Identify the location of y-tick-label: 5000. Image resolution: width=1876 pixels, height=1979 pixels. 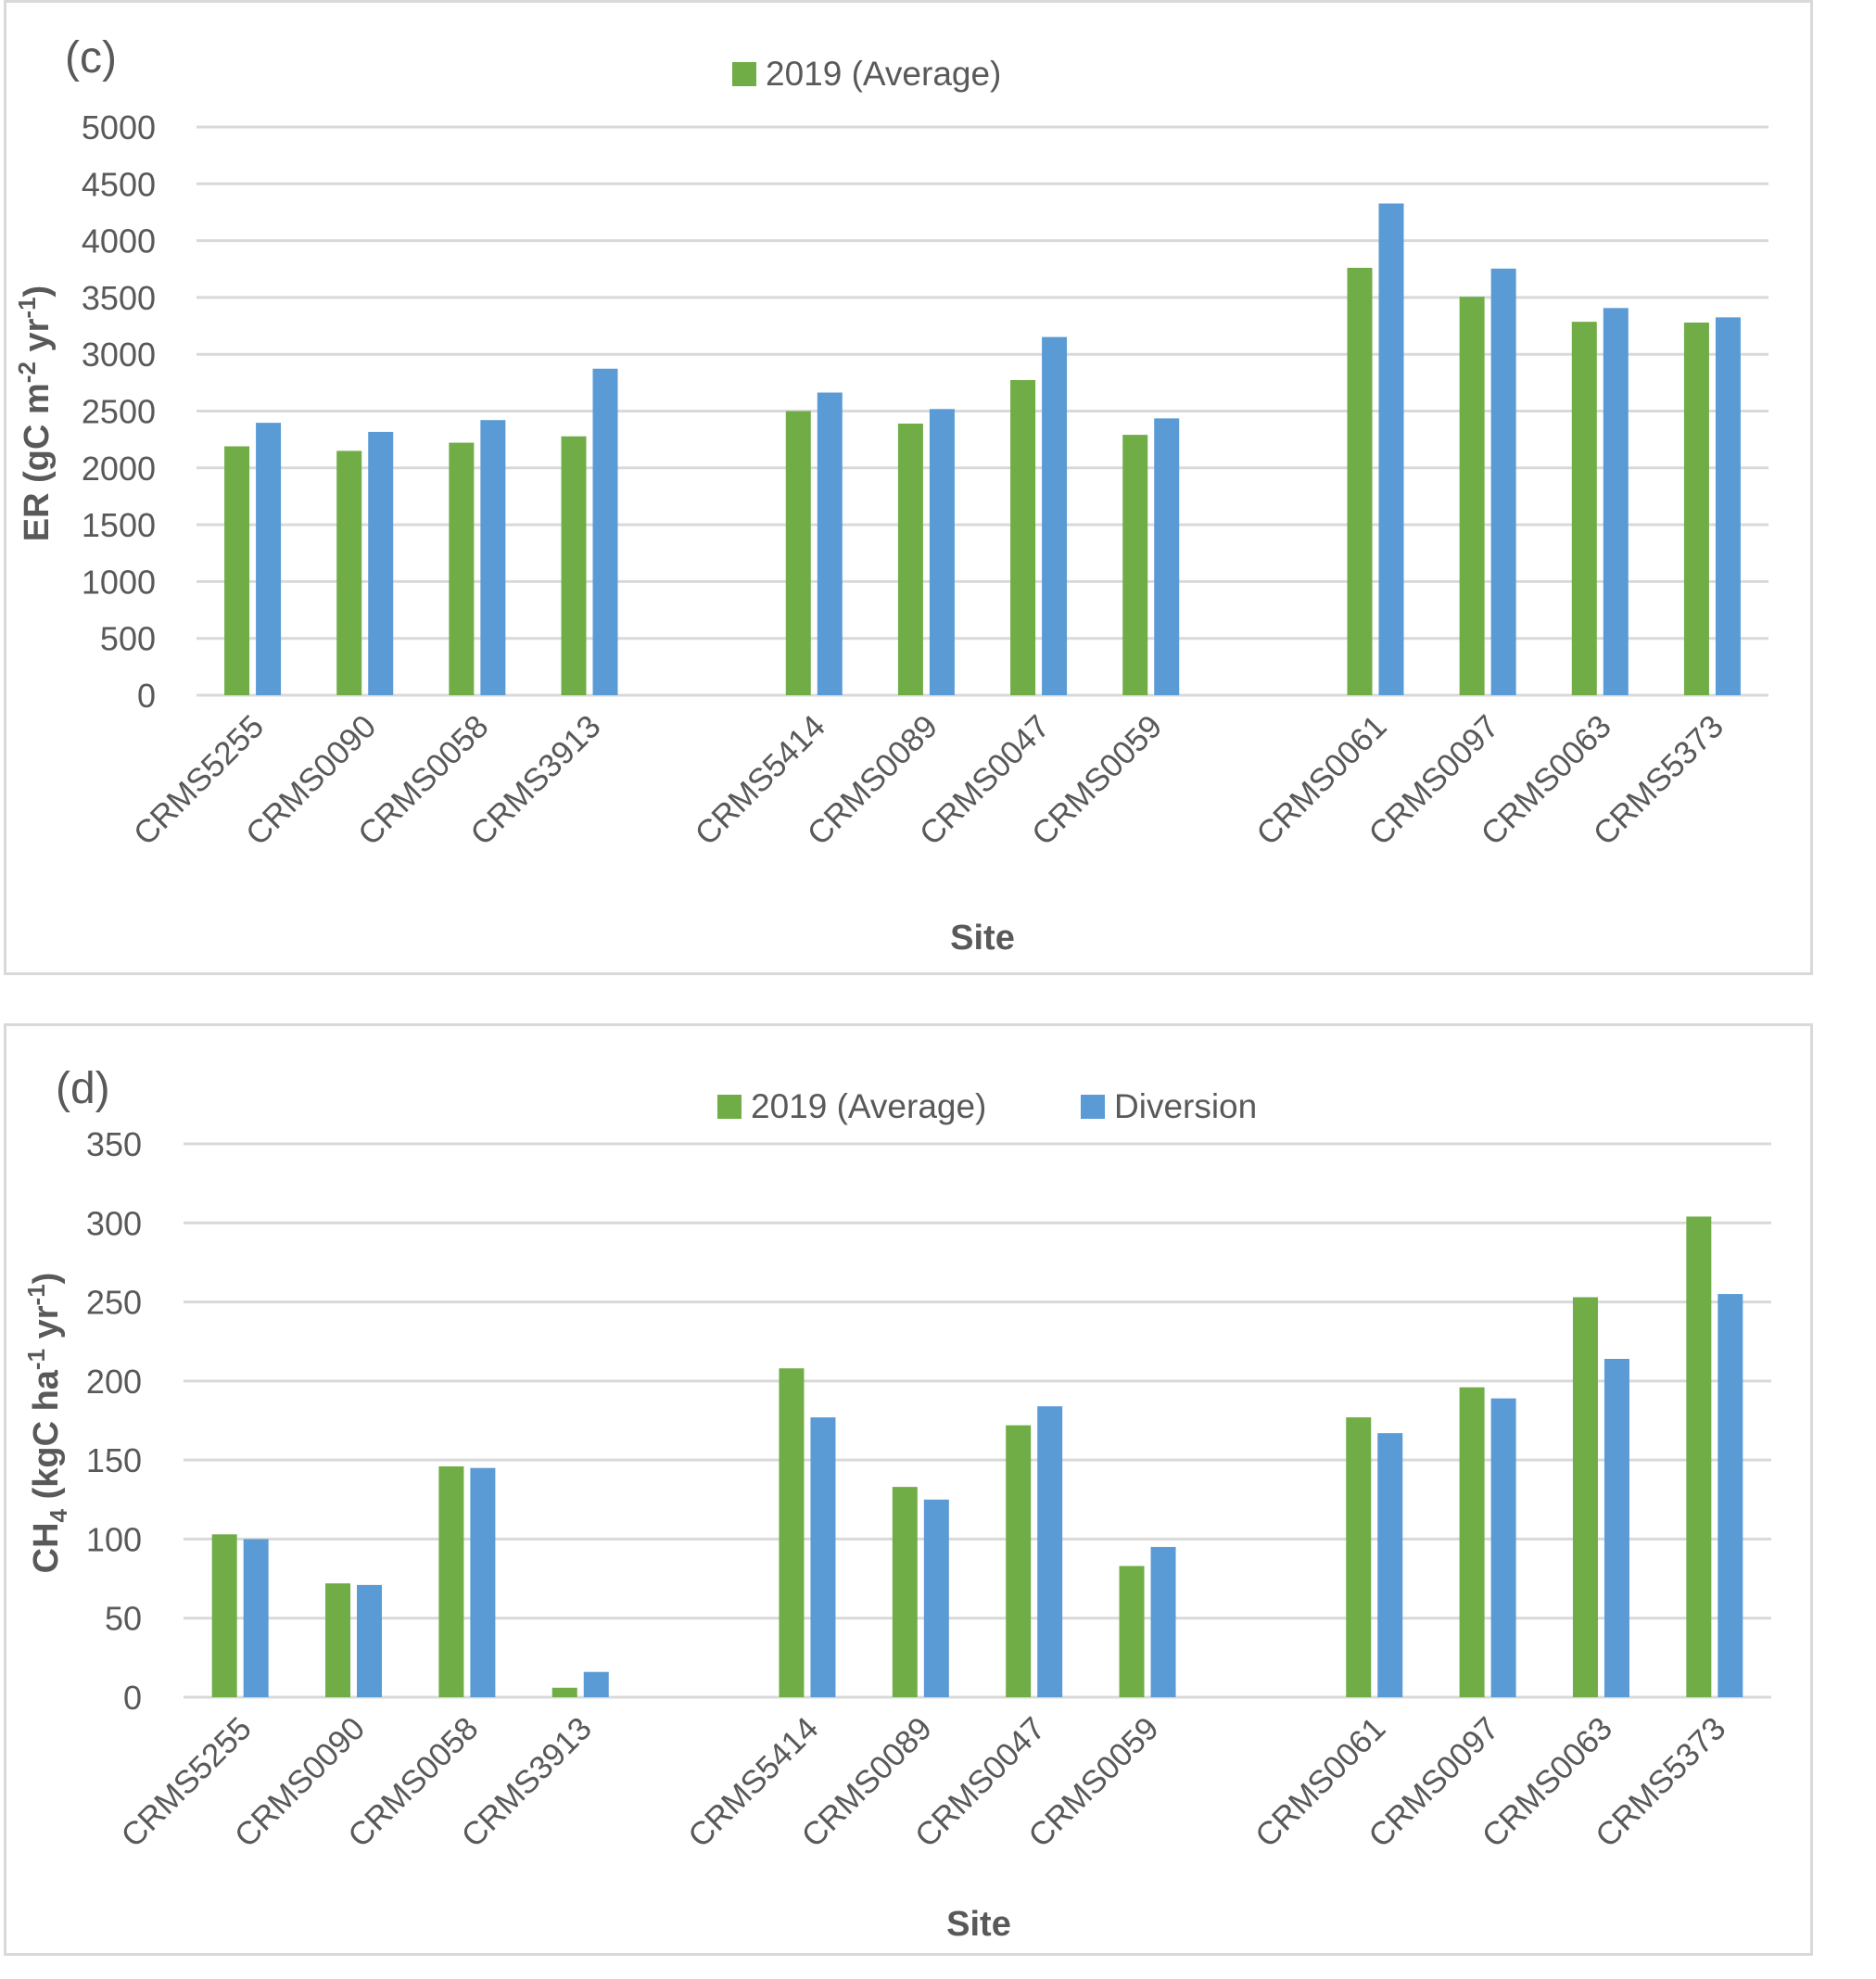
(119, 127).